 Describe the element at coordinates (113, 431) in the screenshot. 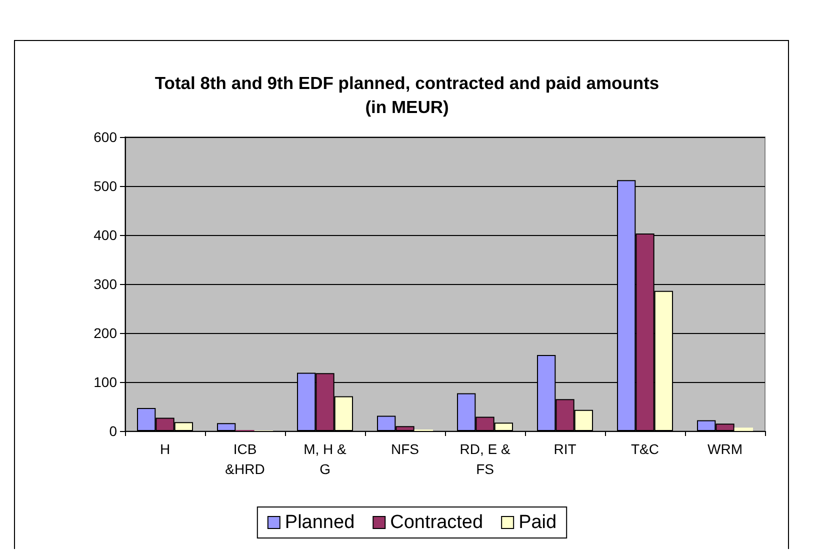

I see `y-tick-label: 0` at that location.